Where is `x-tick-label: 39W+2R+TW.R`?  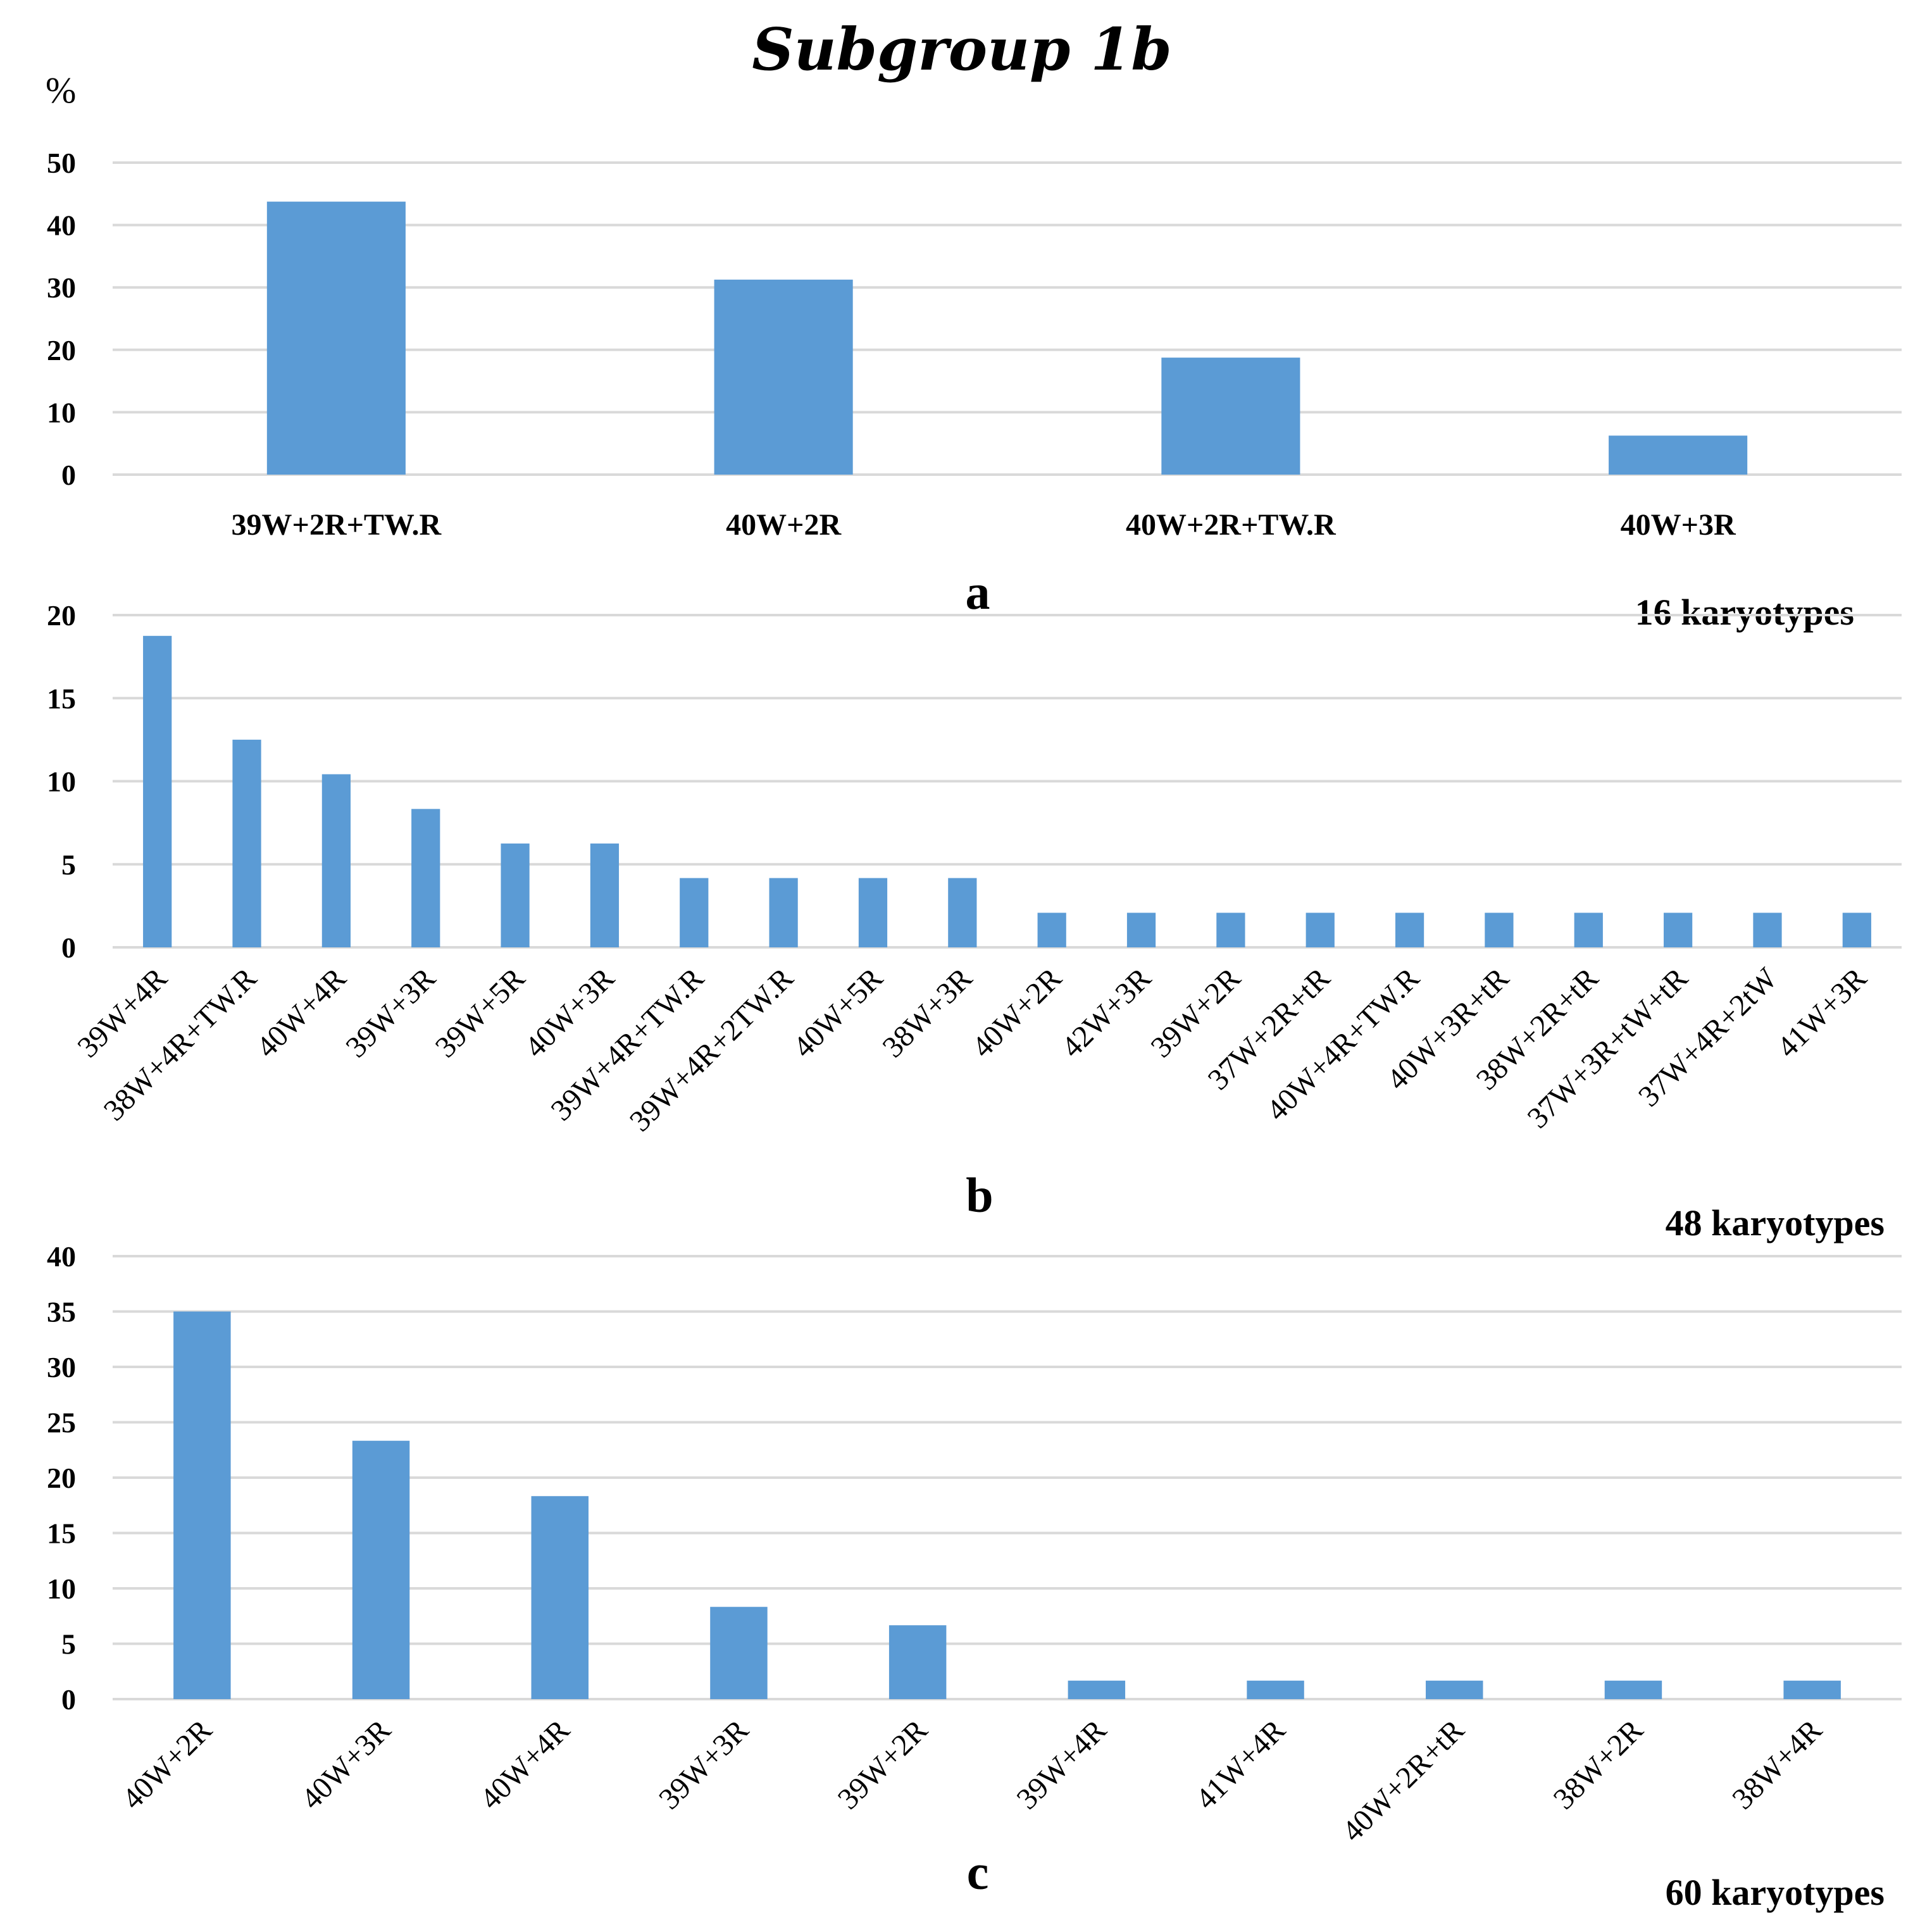 x-tick-label: 39W+2R+TW.R is located at coordinates (337, 525).